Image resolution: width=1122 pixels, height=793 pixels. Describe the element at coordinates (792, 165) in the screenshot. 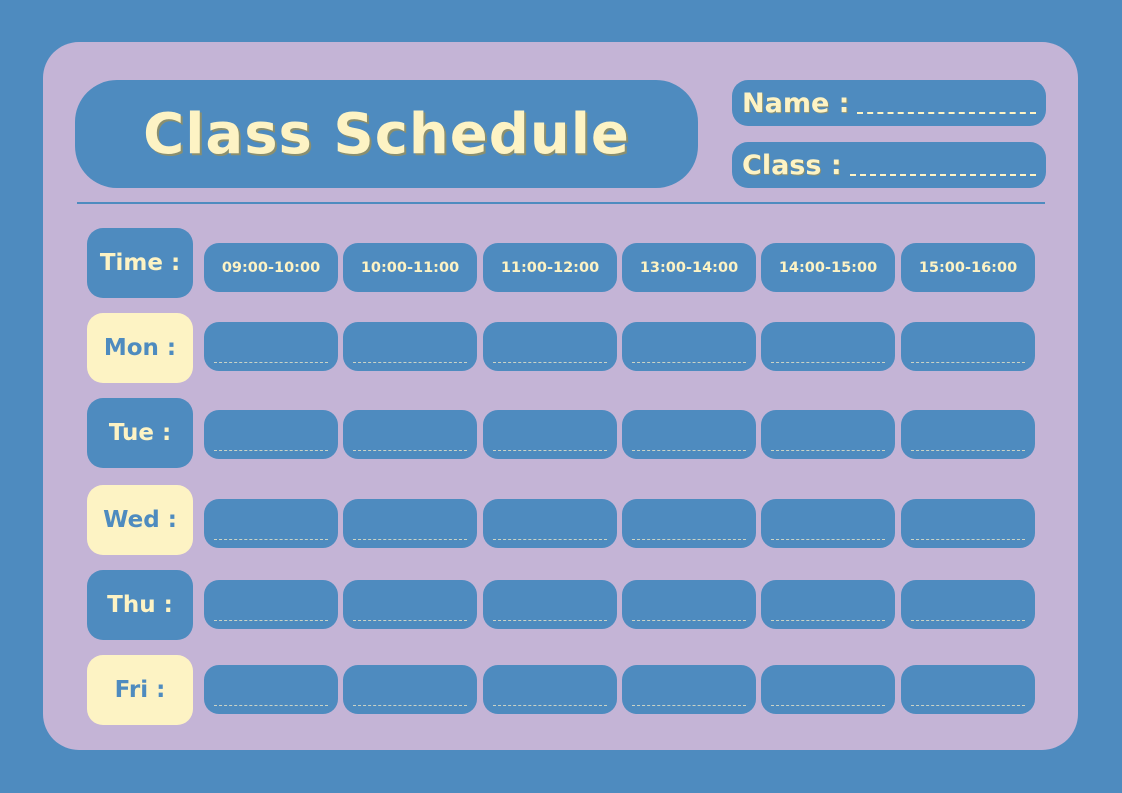

I see `class-label: Class :` at that location.